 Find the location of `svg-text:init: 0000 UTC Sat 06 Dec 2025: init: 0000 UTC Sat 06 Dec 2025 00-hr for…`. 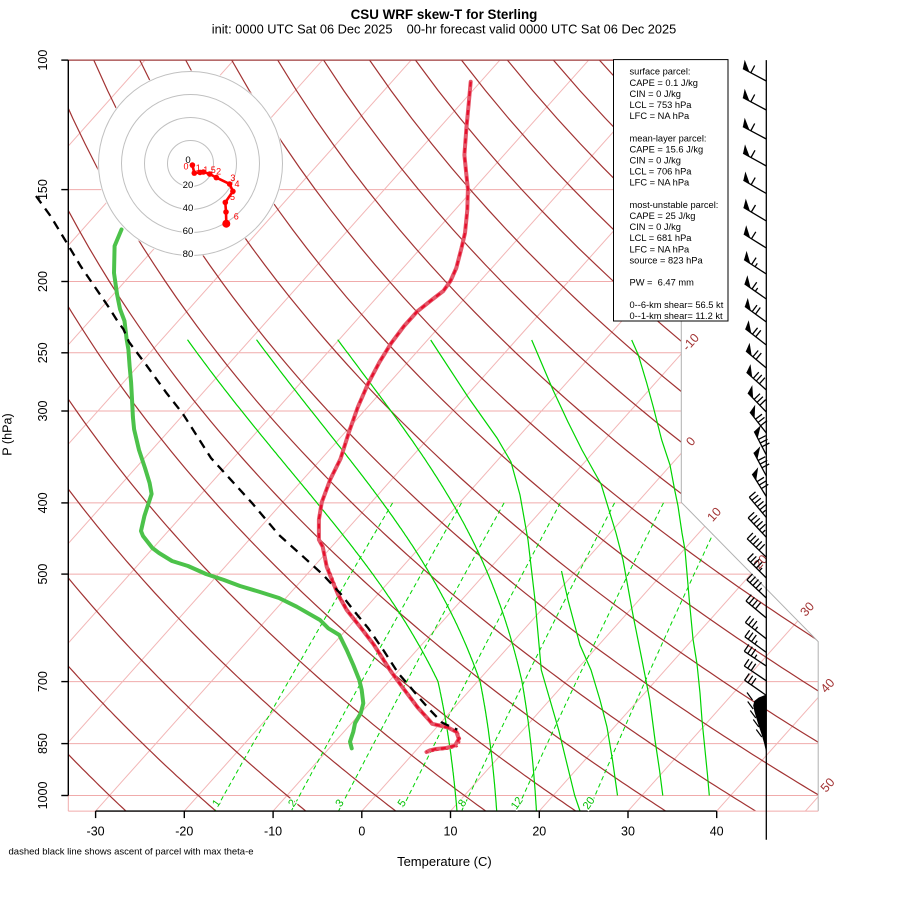

svg-text:init: 0000 UTC Sat 06 Dec 2025: init: 0000 UTC Sat 06 Dec 2025 00-hr for… is located at coordinates (444, 29).